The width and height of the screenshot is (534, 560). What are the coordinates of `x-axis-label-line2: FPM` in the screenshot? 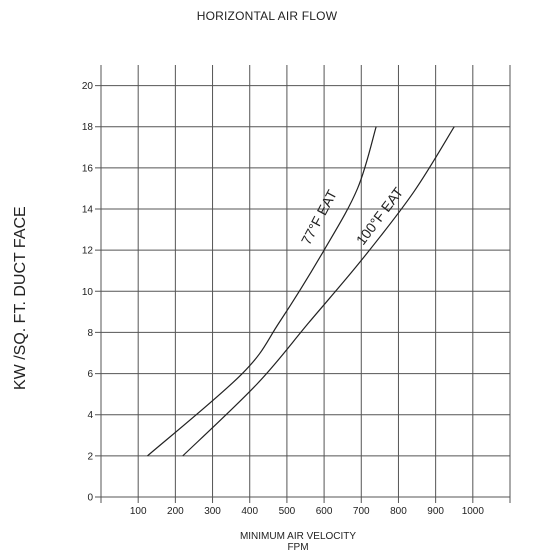 It's located at (298, 547).